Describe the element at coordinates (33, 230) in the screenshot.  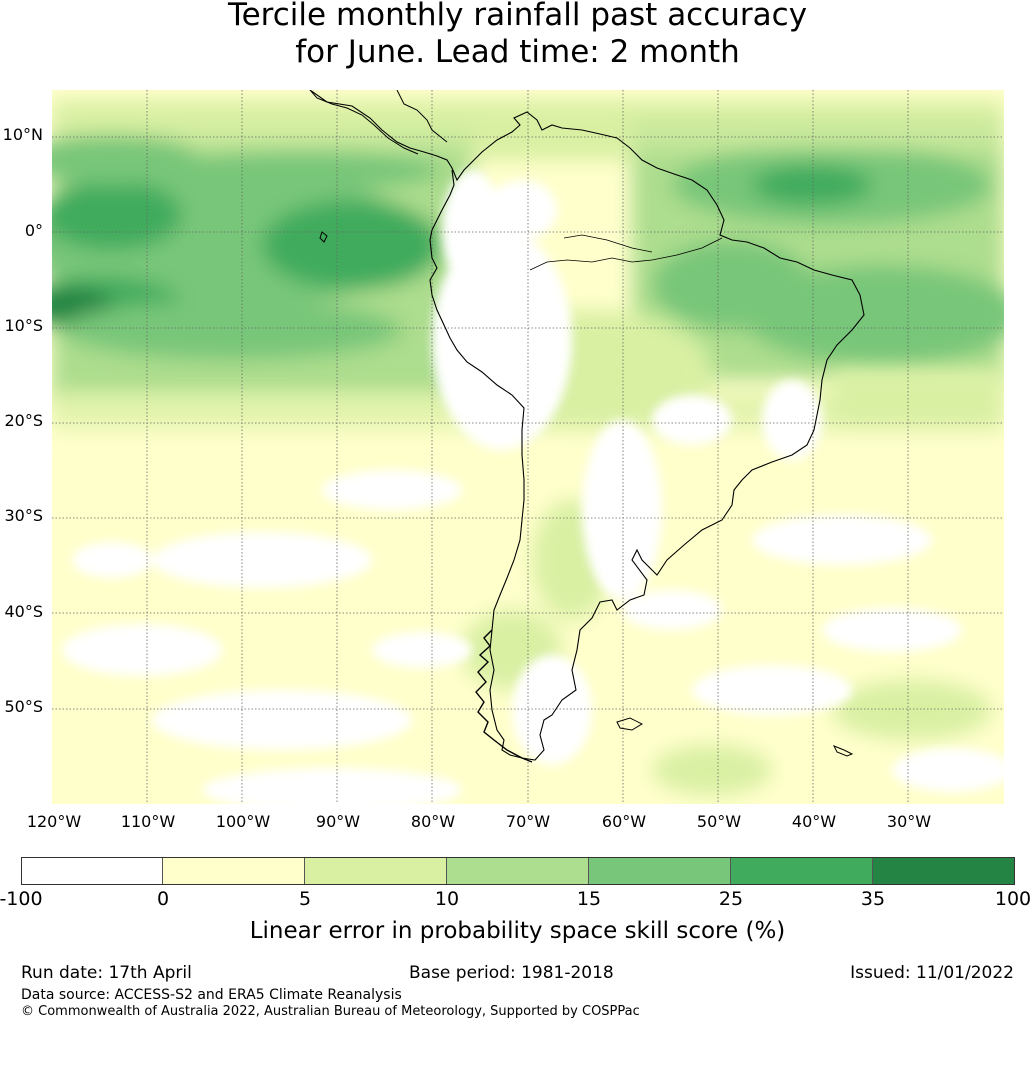
I see `lat-label-0: 0°` at that location.